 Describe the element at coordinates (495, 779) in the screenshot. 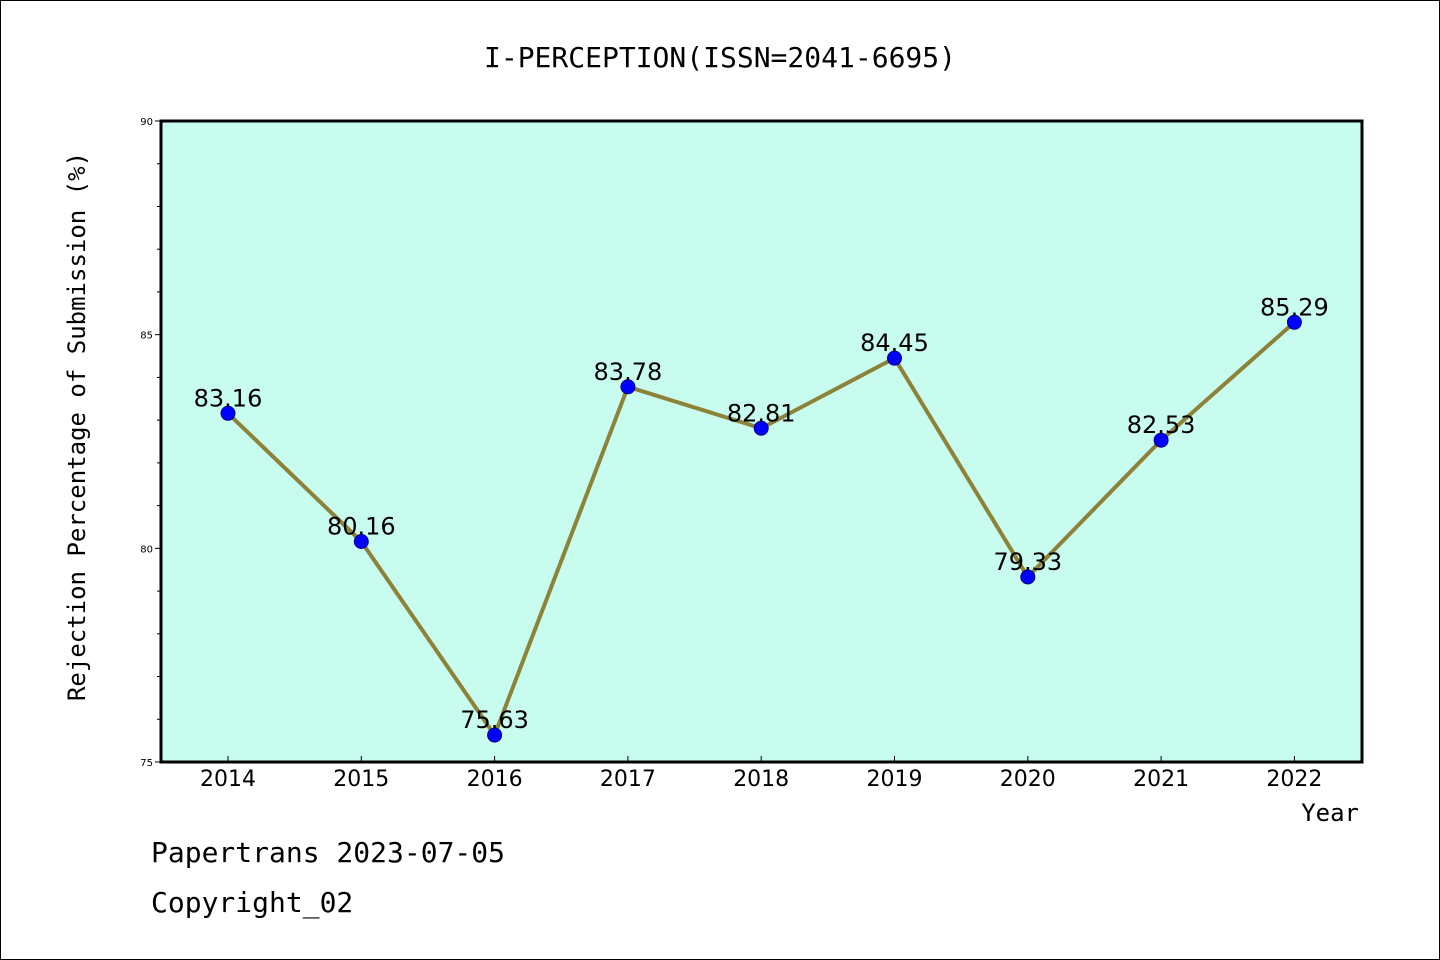

I see `x-tick-label: 2016` at that location.